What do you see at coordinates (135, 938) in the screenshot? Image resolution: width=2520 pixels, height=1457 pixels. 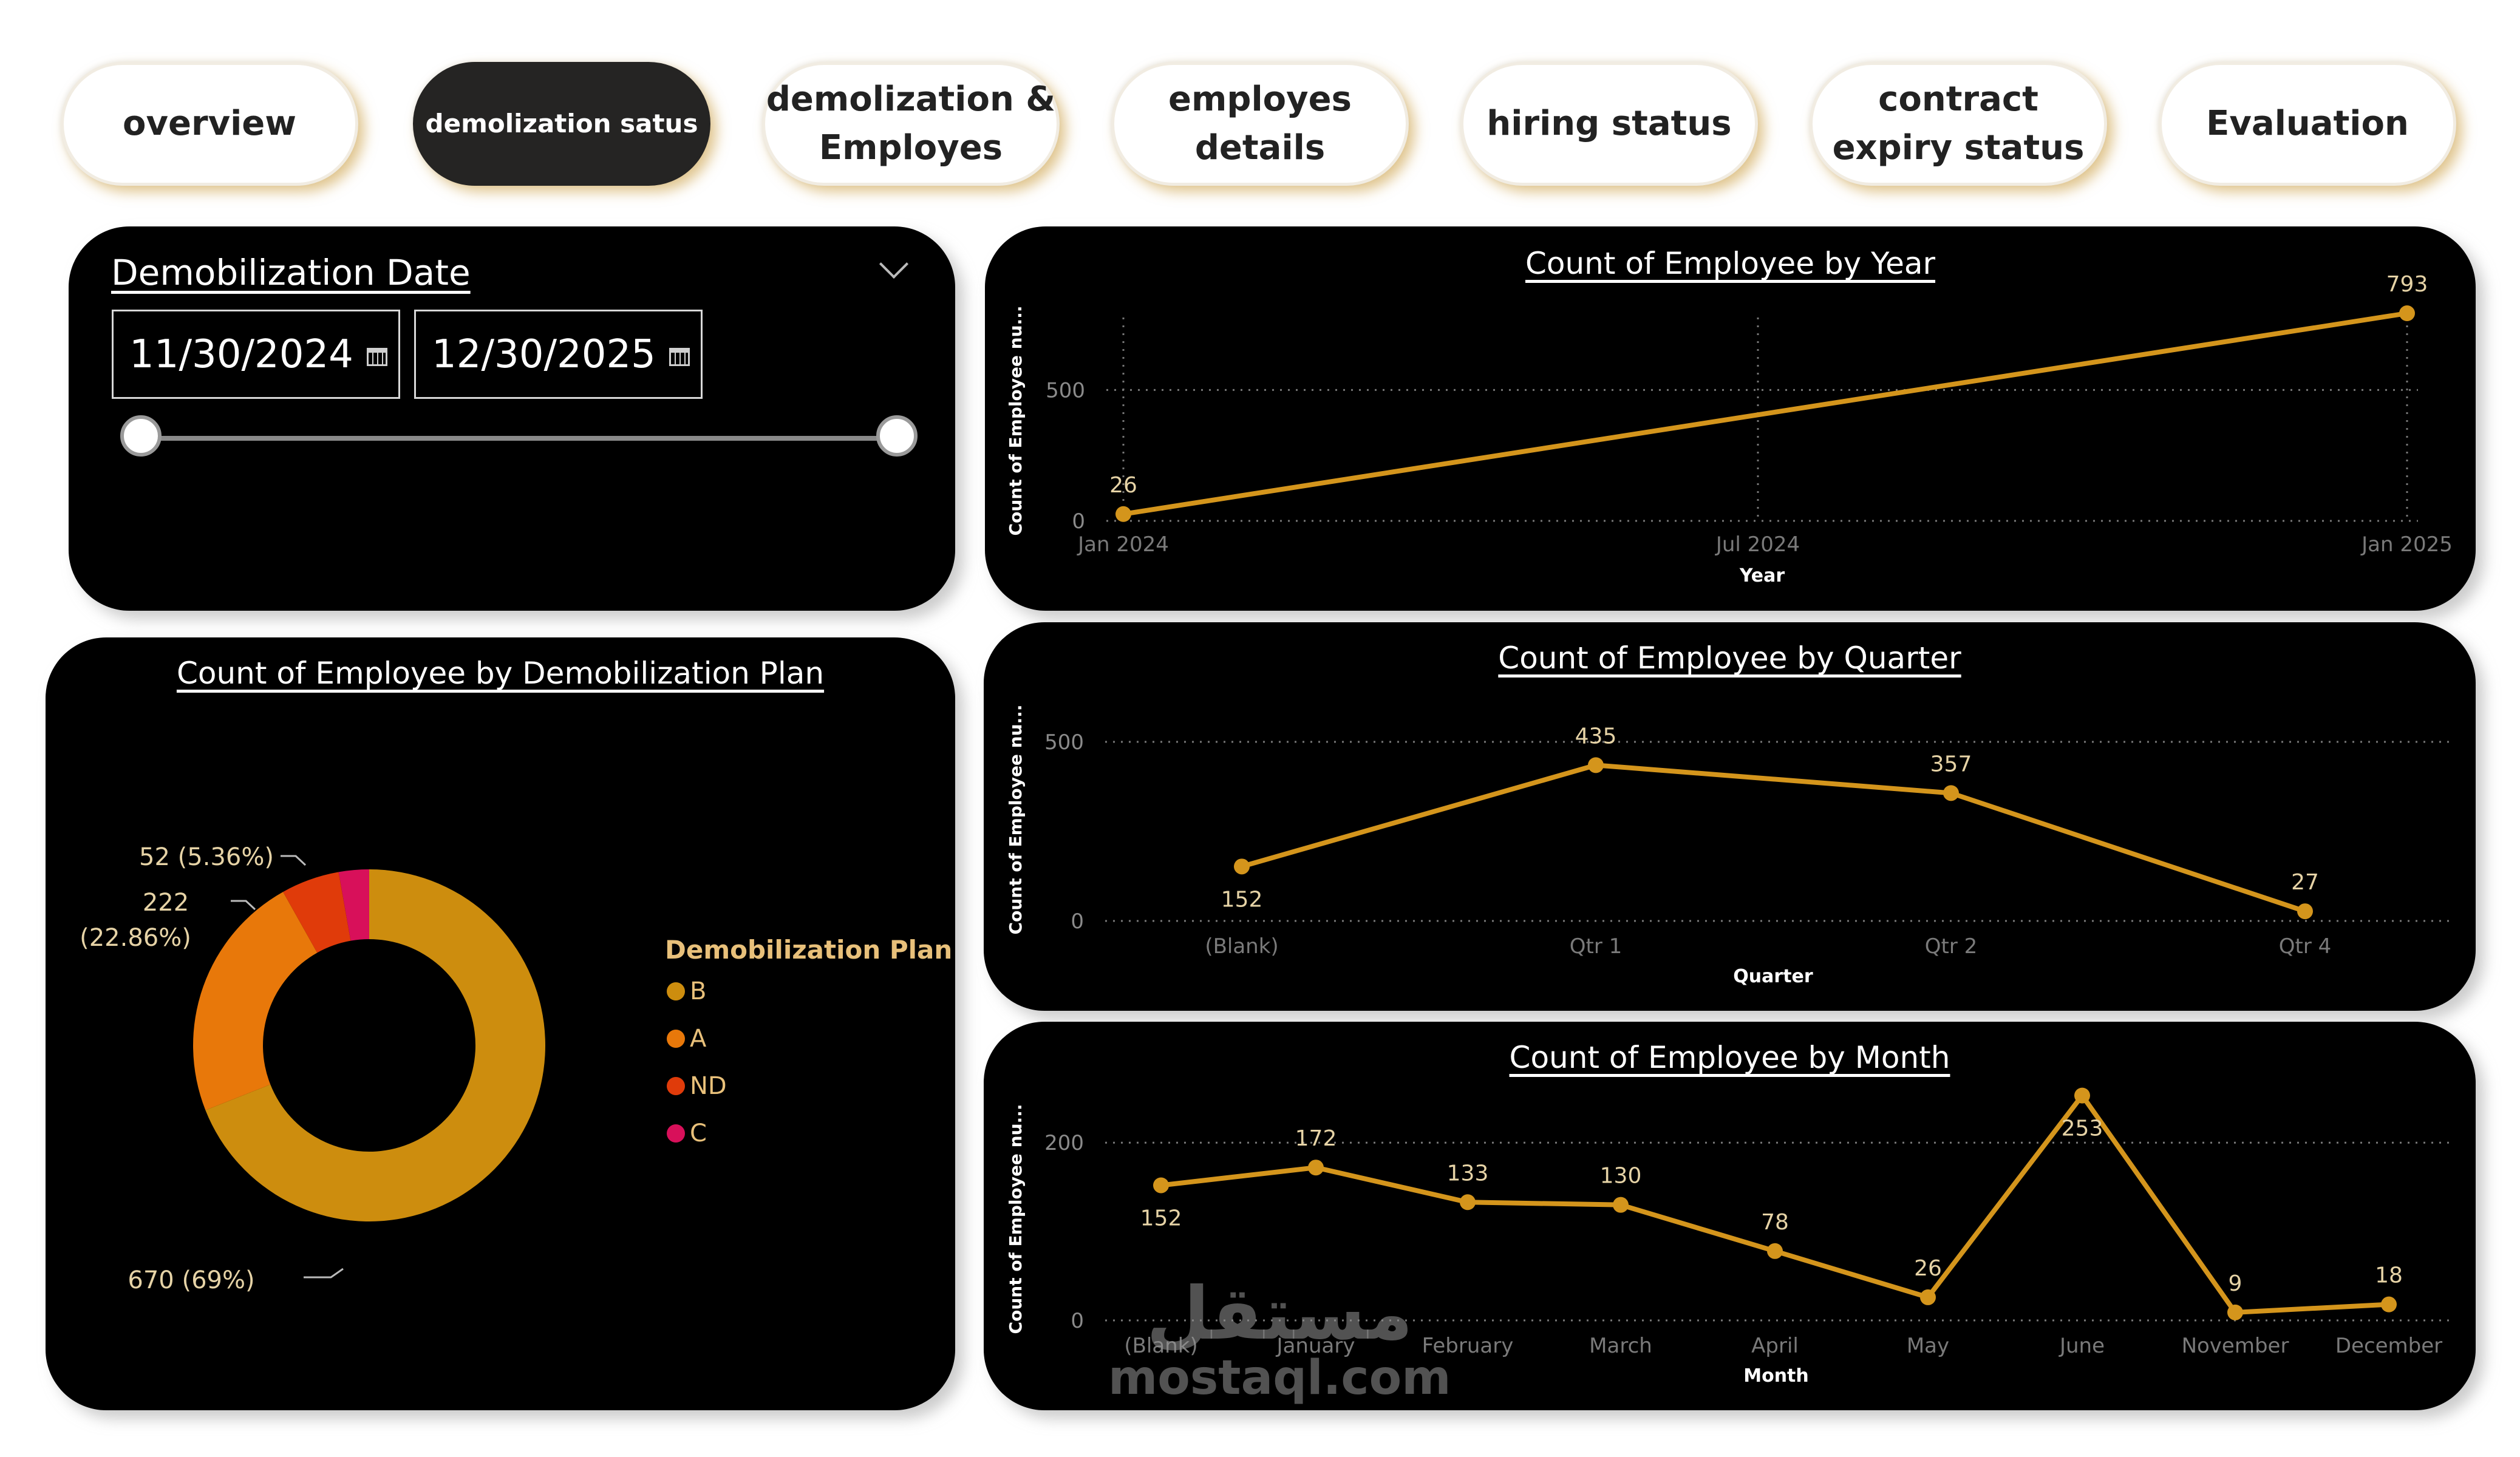 I see `donut-data-label: (22.86%)` at bounding box center [135, 938].